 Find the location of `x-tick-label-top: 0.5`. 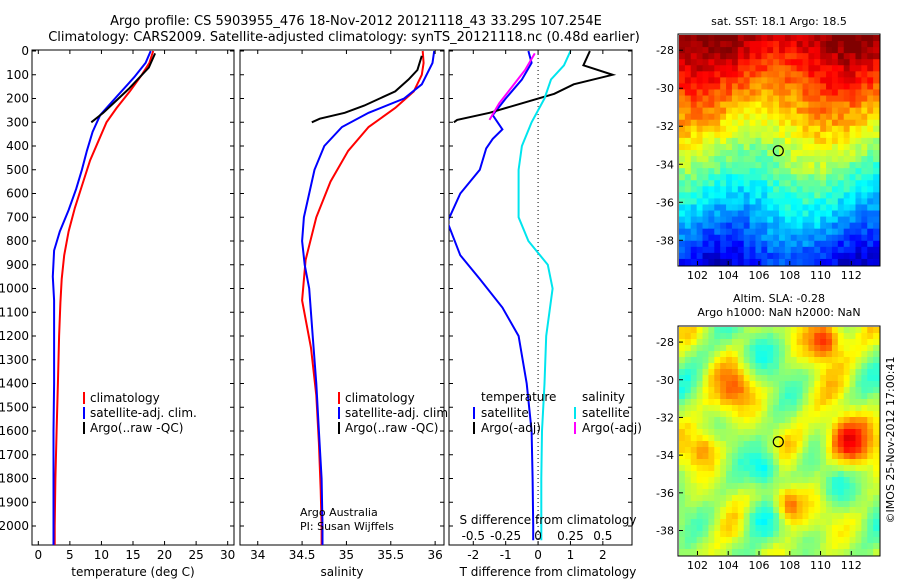

x-tick-label-top: 0.5 is located at coordinates (602, 536).